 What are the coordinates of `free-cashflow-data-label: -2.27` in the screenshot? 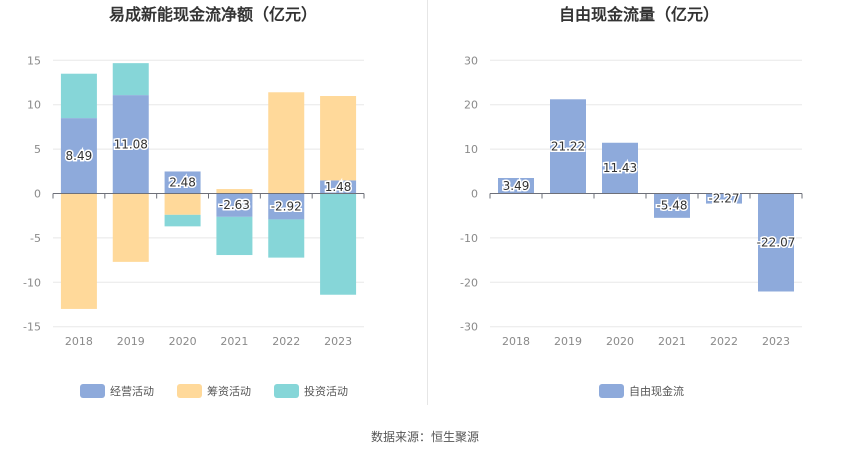 It's located at (723, 199).